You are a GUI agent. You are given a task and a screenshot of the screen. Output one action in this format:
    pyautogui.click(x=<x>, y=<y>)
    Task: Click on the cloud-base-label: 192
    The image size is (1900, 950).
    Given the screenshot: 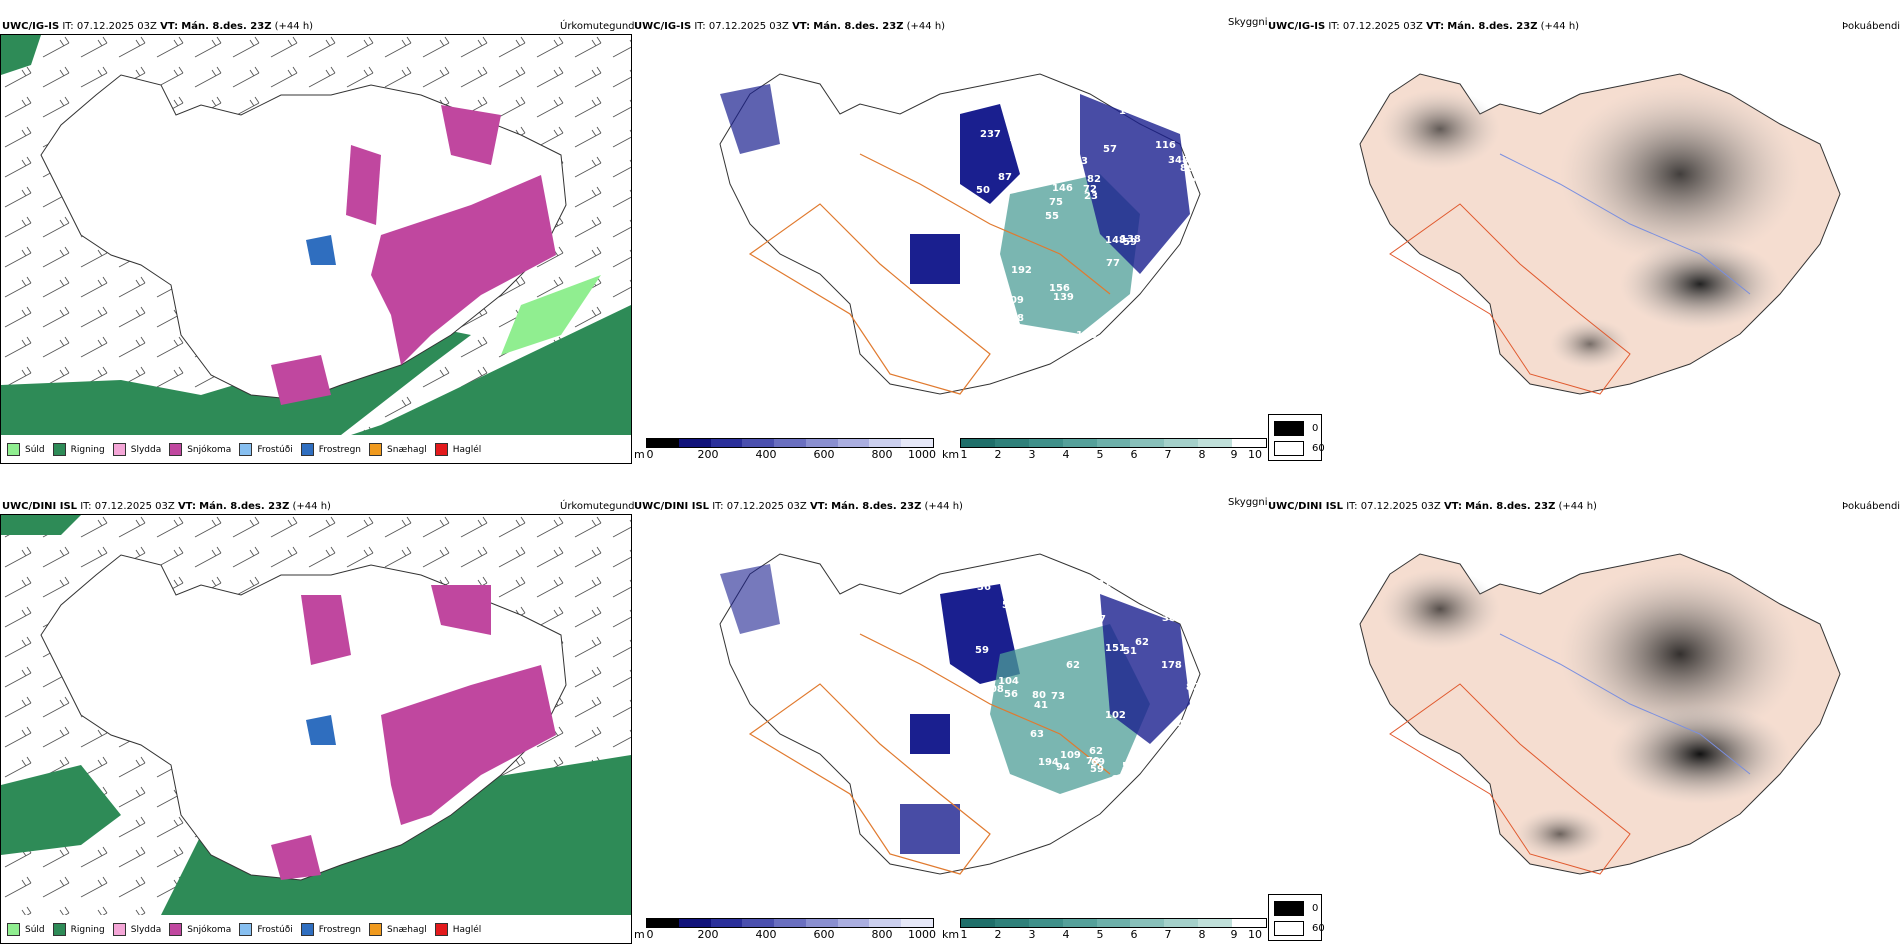 What is the action you would take?
    pyautogui.click(x=1021, y=270)
    